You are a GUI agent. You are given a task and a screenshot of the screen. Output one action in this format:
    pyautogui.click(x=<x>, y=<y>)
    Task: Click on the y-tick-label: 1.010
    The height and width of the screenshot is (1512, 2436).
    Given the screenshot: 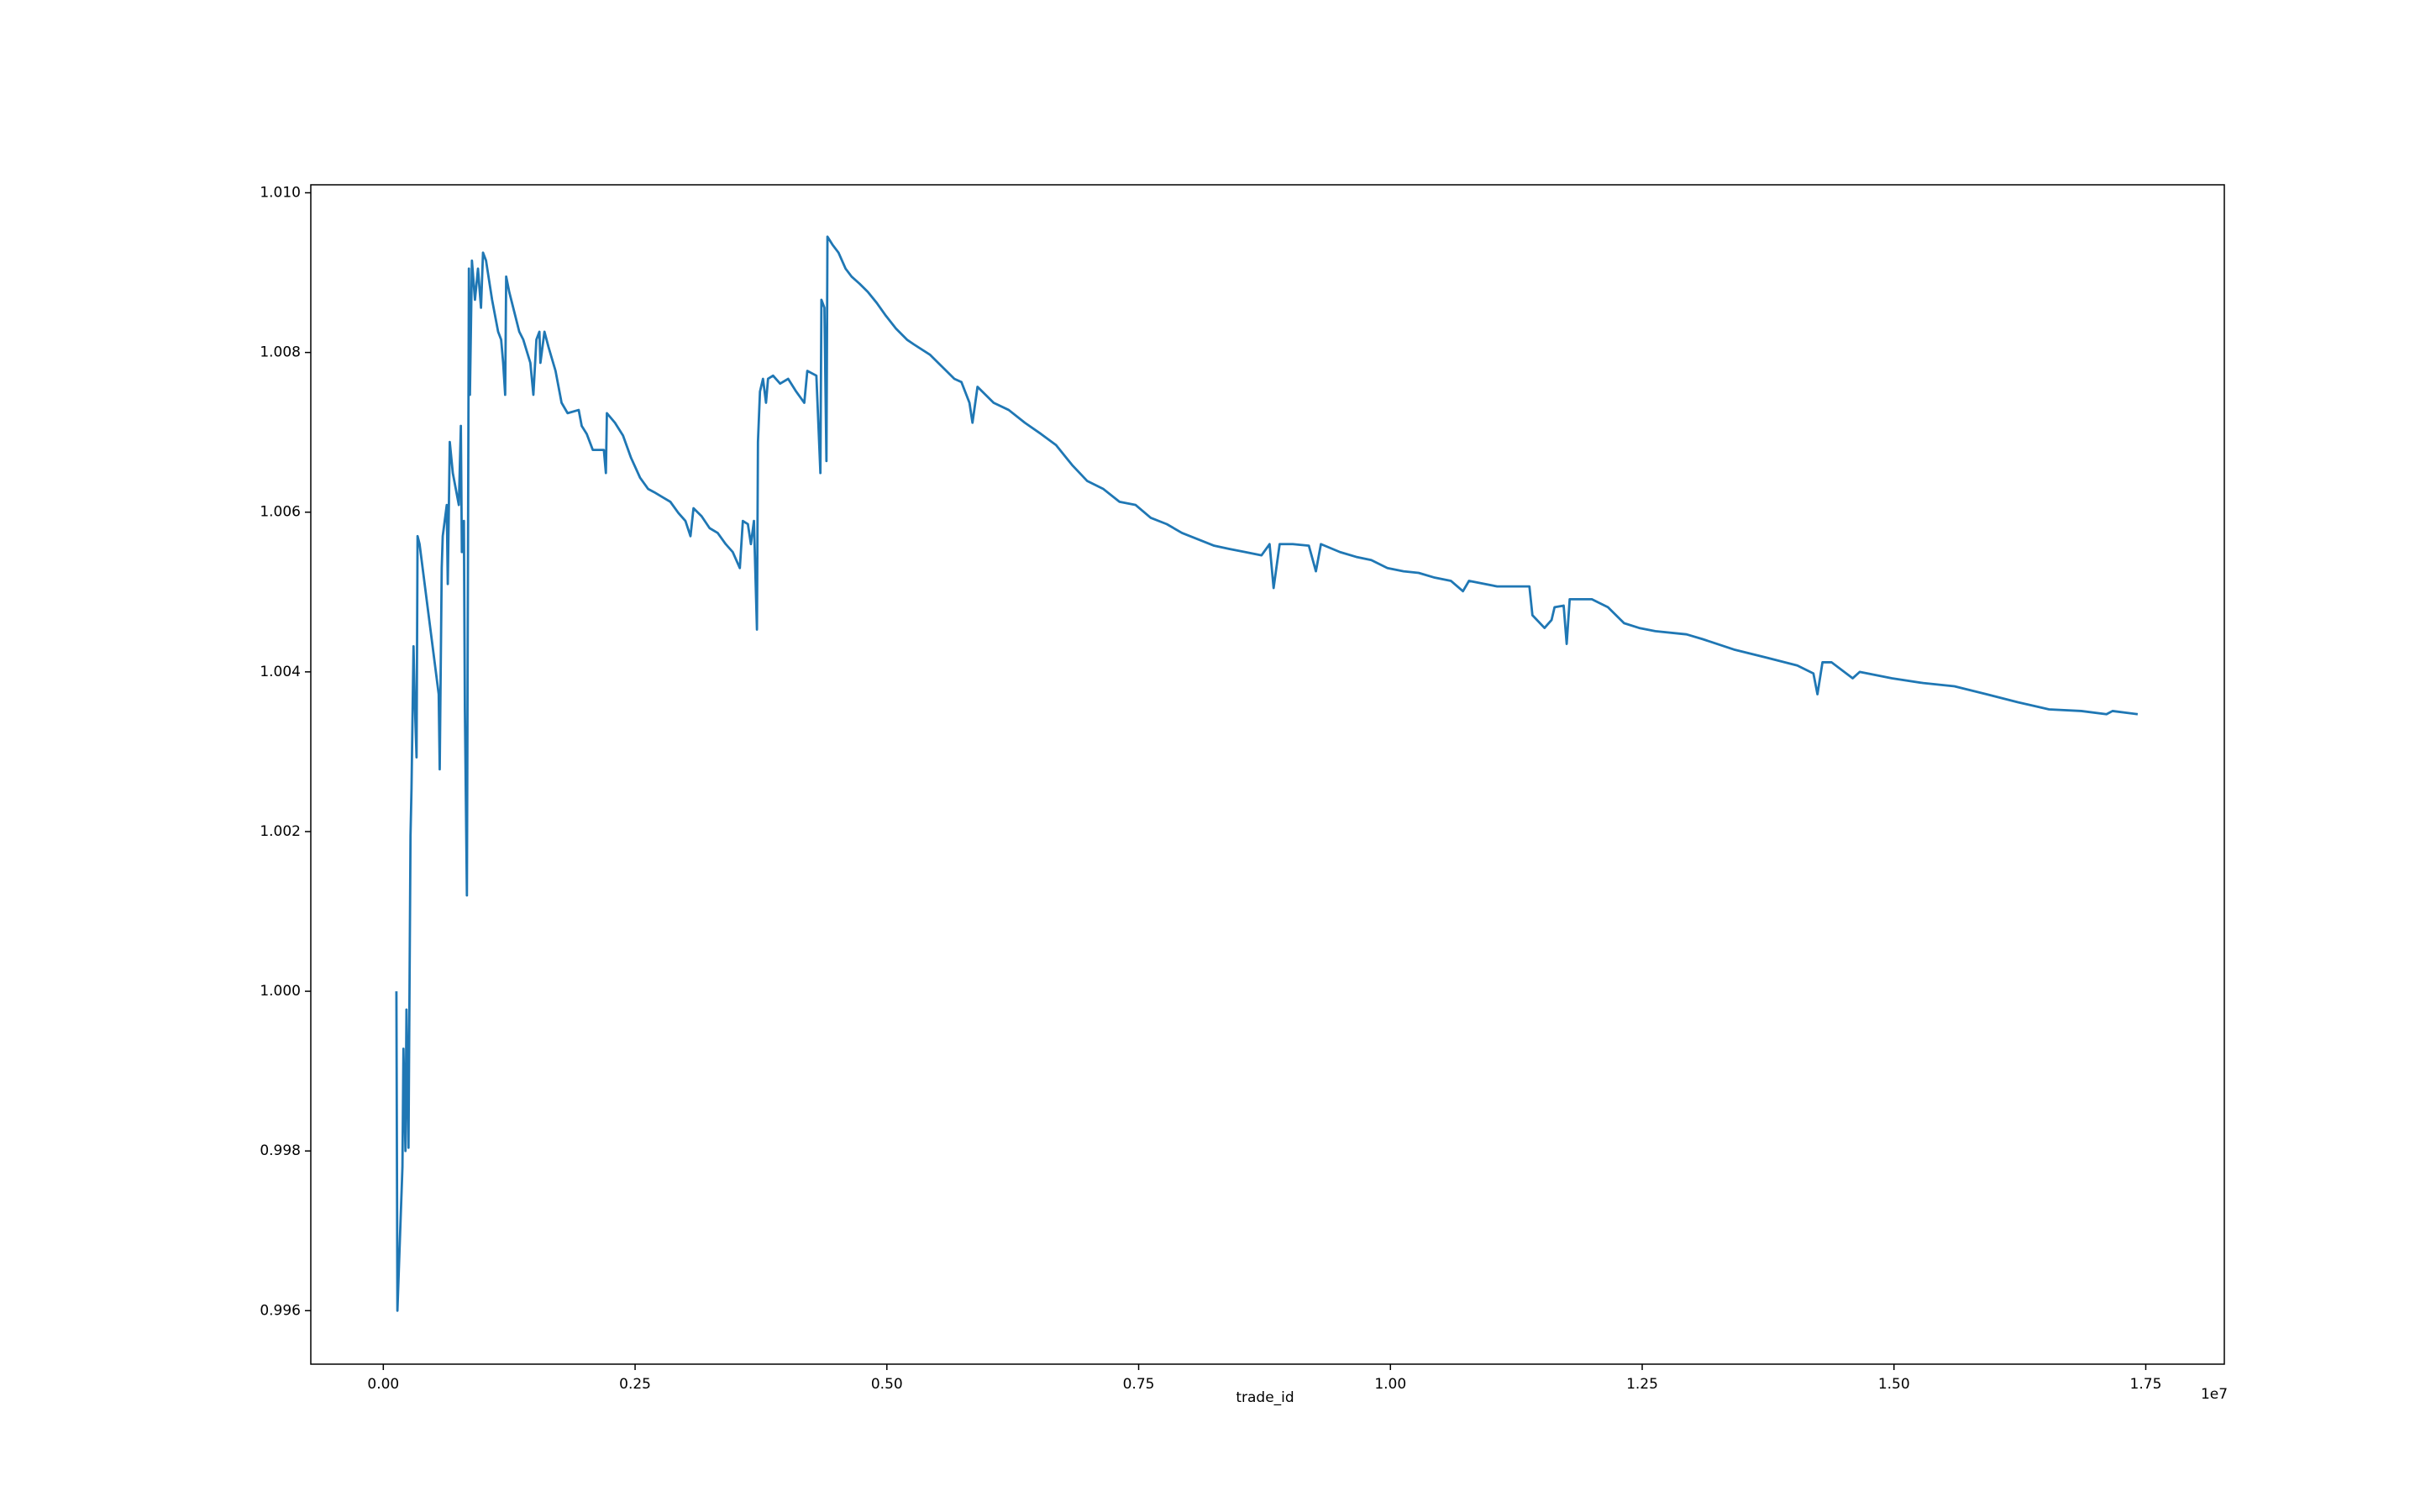 What is the action you would take?
    pyautogui.click(x=280, y=193)
    